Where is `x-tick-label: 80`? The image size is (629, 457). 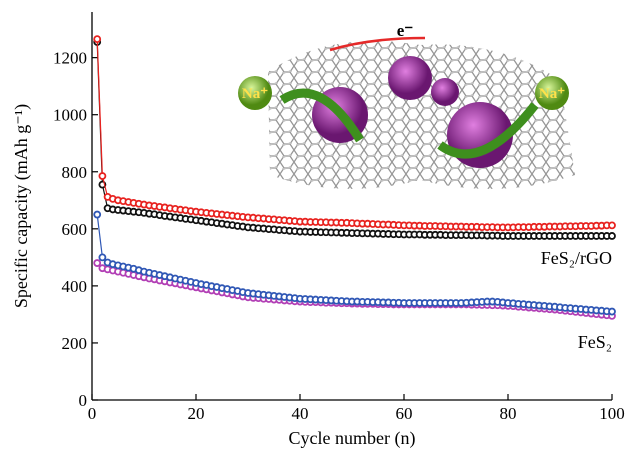
x-tick-label: 80 is located at coordinates (508, 413).